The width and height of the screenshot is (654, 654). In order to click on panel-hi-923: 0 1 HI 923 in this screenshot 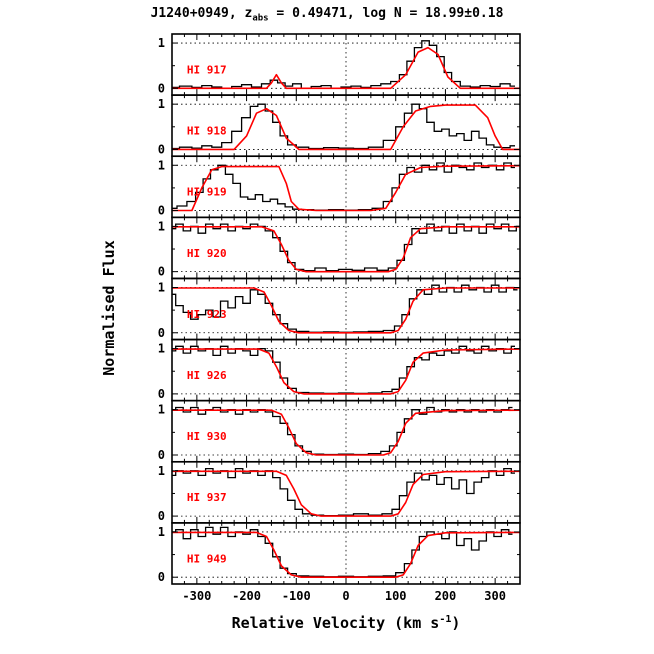, I will do `click(339, 309)`.